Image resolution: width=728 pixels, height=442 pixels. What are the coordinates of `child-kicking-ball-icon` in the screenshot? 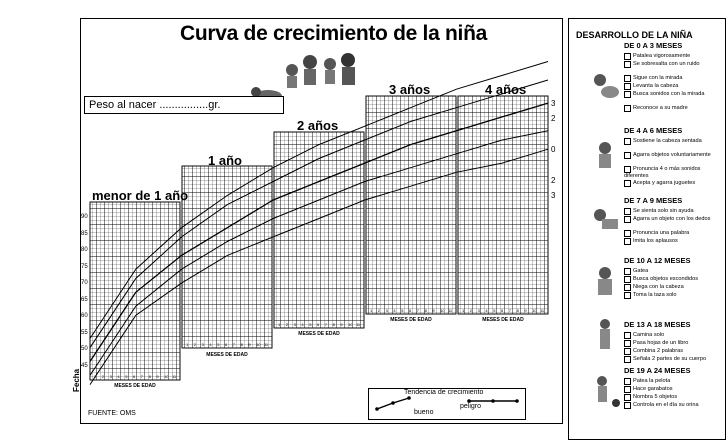 It's located at (608, 391).